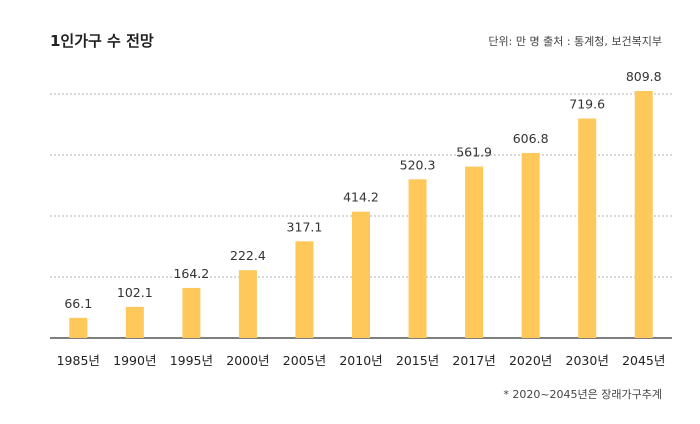 The image size is (700, 424). Describe the element at coordinates (247, 360) in the screenshot. I see `x-tick-label: 2000년` at that location.